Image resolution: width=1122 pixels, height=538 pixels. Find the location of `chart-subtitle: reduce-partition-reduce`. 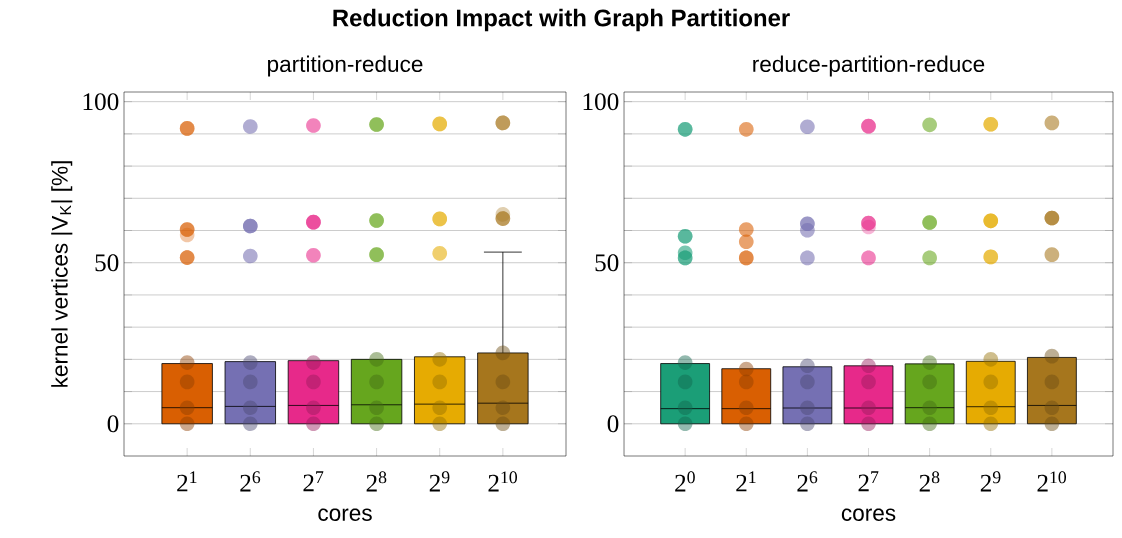

chart-subtitle: reduce-partition-reduce is located at coordinates (869, 66).